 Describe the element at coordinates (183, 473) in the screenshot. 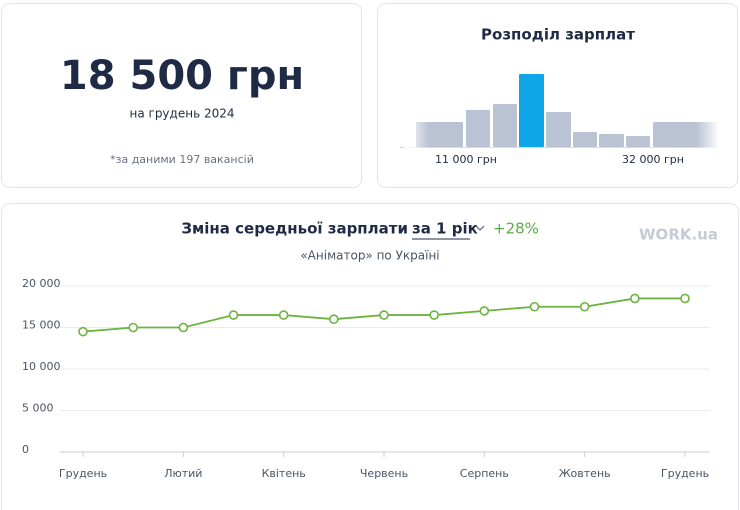

I see `x-tick-label: Лютий` at that location.